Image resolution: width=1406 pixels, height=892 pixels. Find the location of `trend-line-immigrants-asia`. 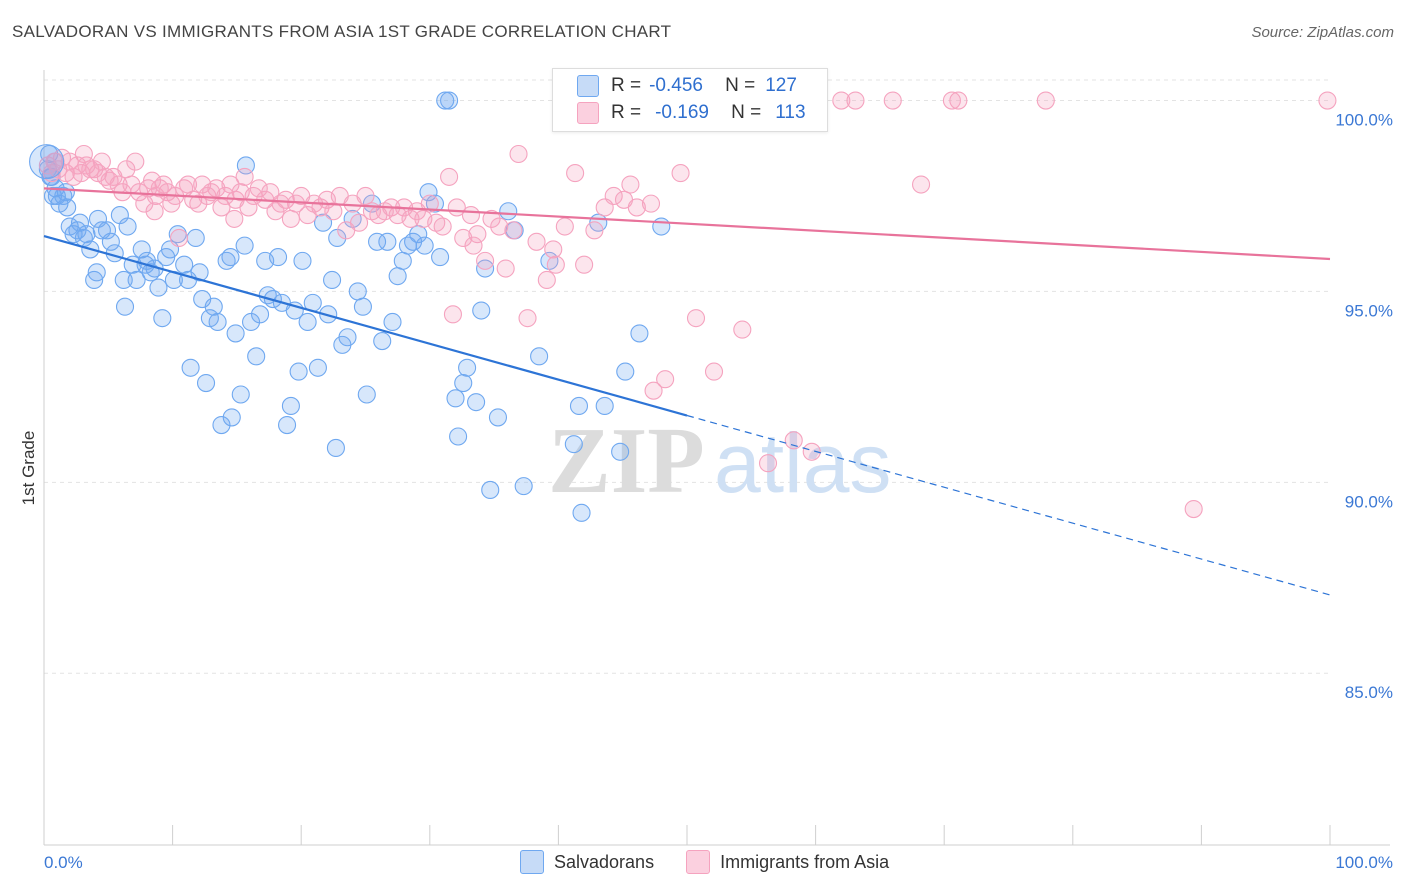

trend-line-immigrants-asia is located at coordinates (687, 224).